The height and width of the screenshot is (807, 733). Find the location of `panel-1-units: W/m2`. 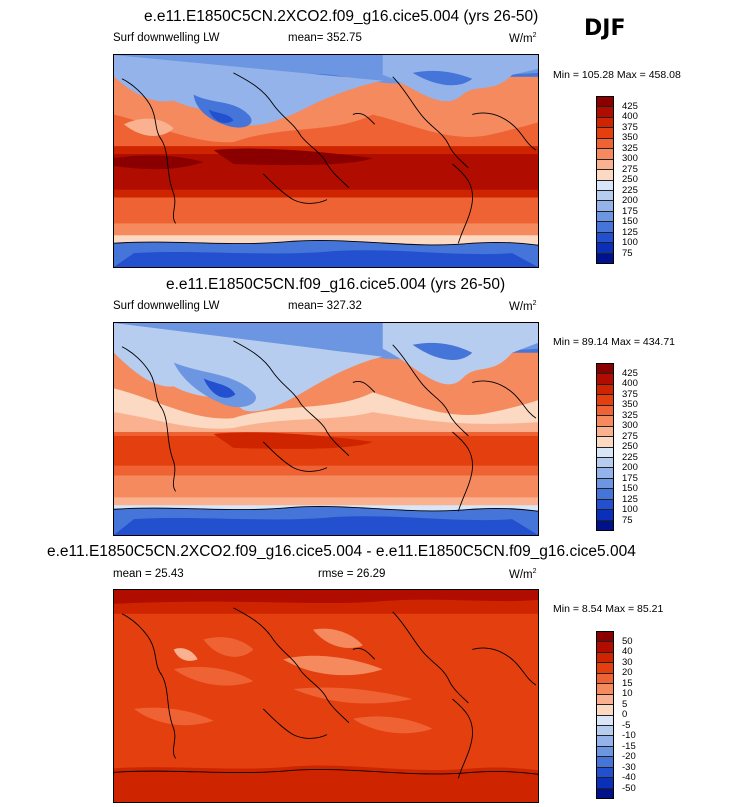

panel-1-units: W/m2 is located at coordinates (523, 38).